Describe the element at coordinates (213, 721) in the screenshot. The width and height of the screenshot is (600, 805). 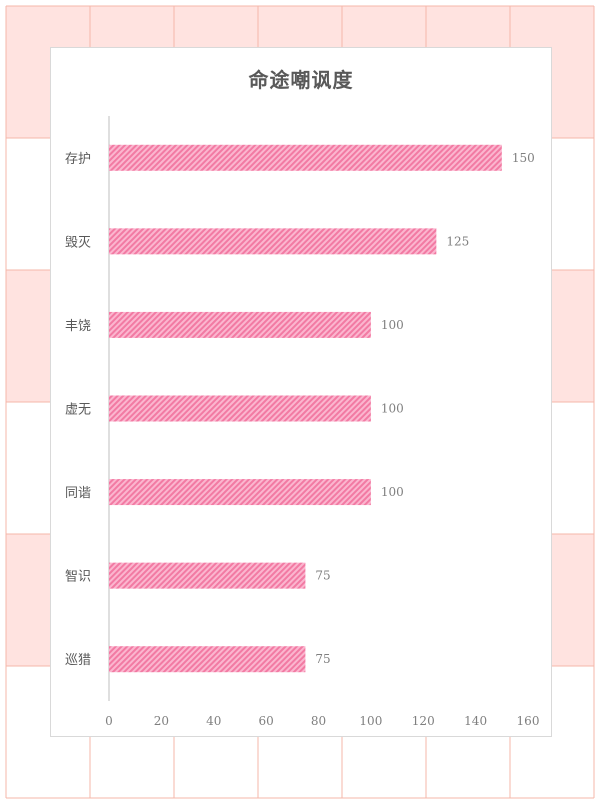
I see `x-tick-label: 40` at that location.